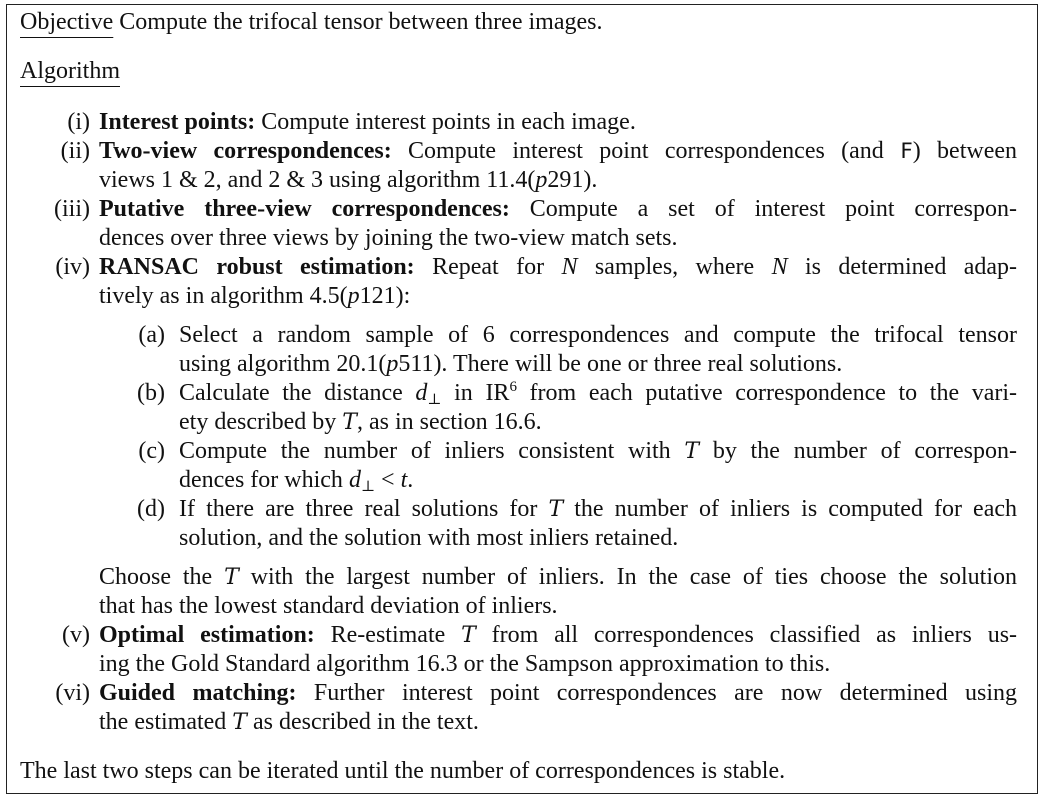 This screenshot has width=1047, height=802. Describe the element at coordinates (151, 393) in the screenshot. I see `substep-number: (b)` at that location.